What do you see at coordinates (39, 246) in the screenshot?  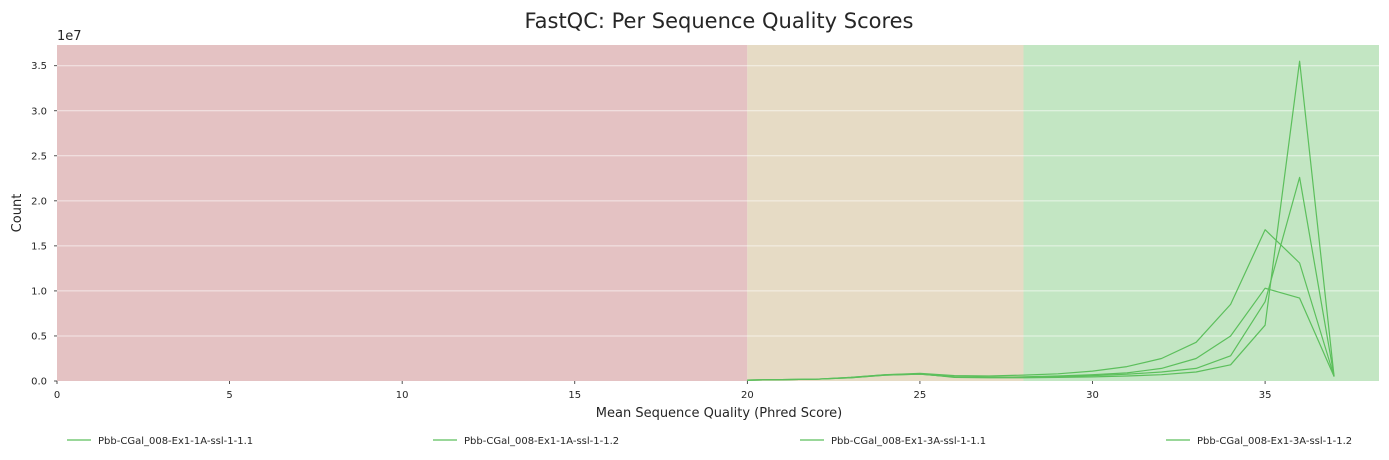 I see `y-tick-label-3: 1.5` at bounding box center [39, 246].